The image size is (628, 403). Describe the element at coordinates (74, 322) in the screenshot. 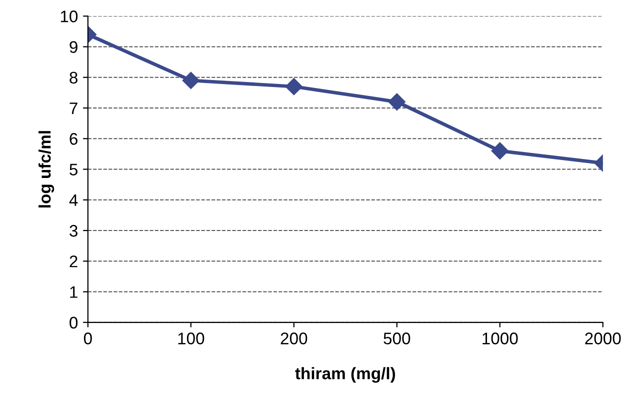

I see `y-tick-label: 0` at that location.